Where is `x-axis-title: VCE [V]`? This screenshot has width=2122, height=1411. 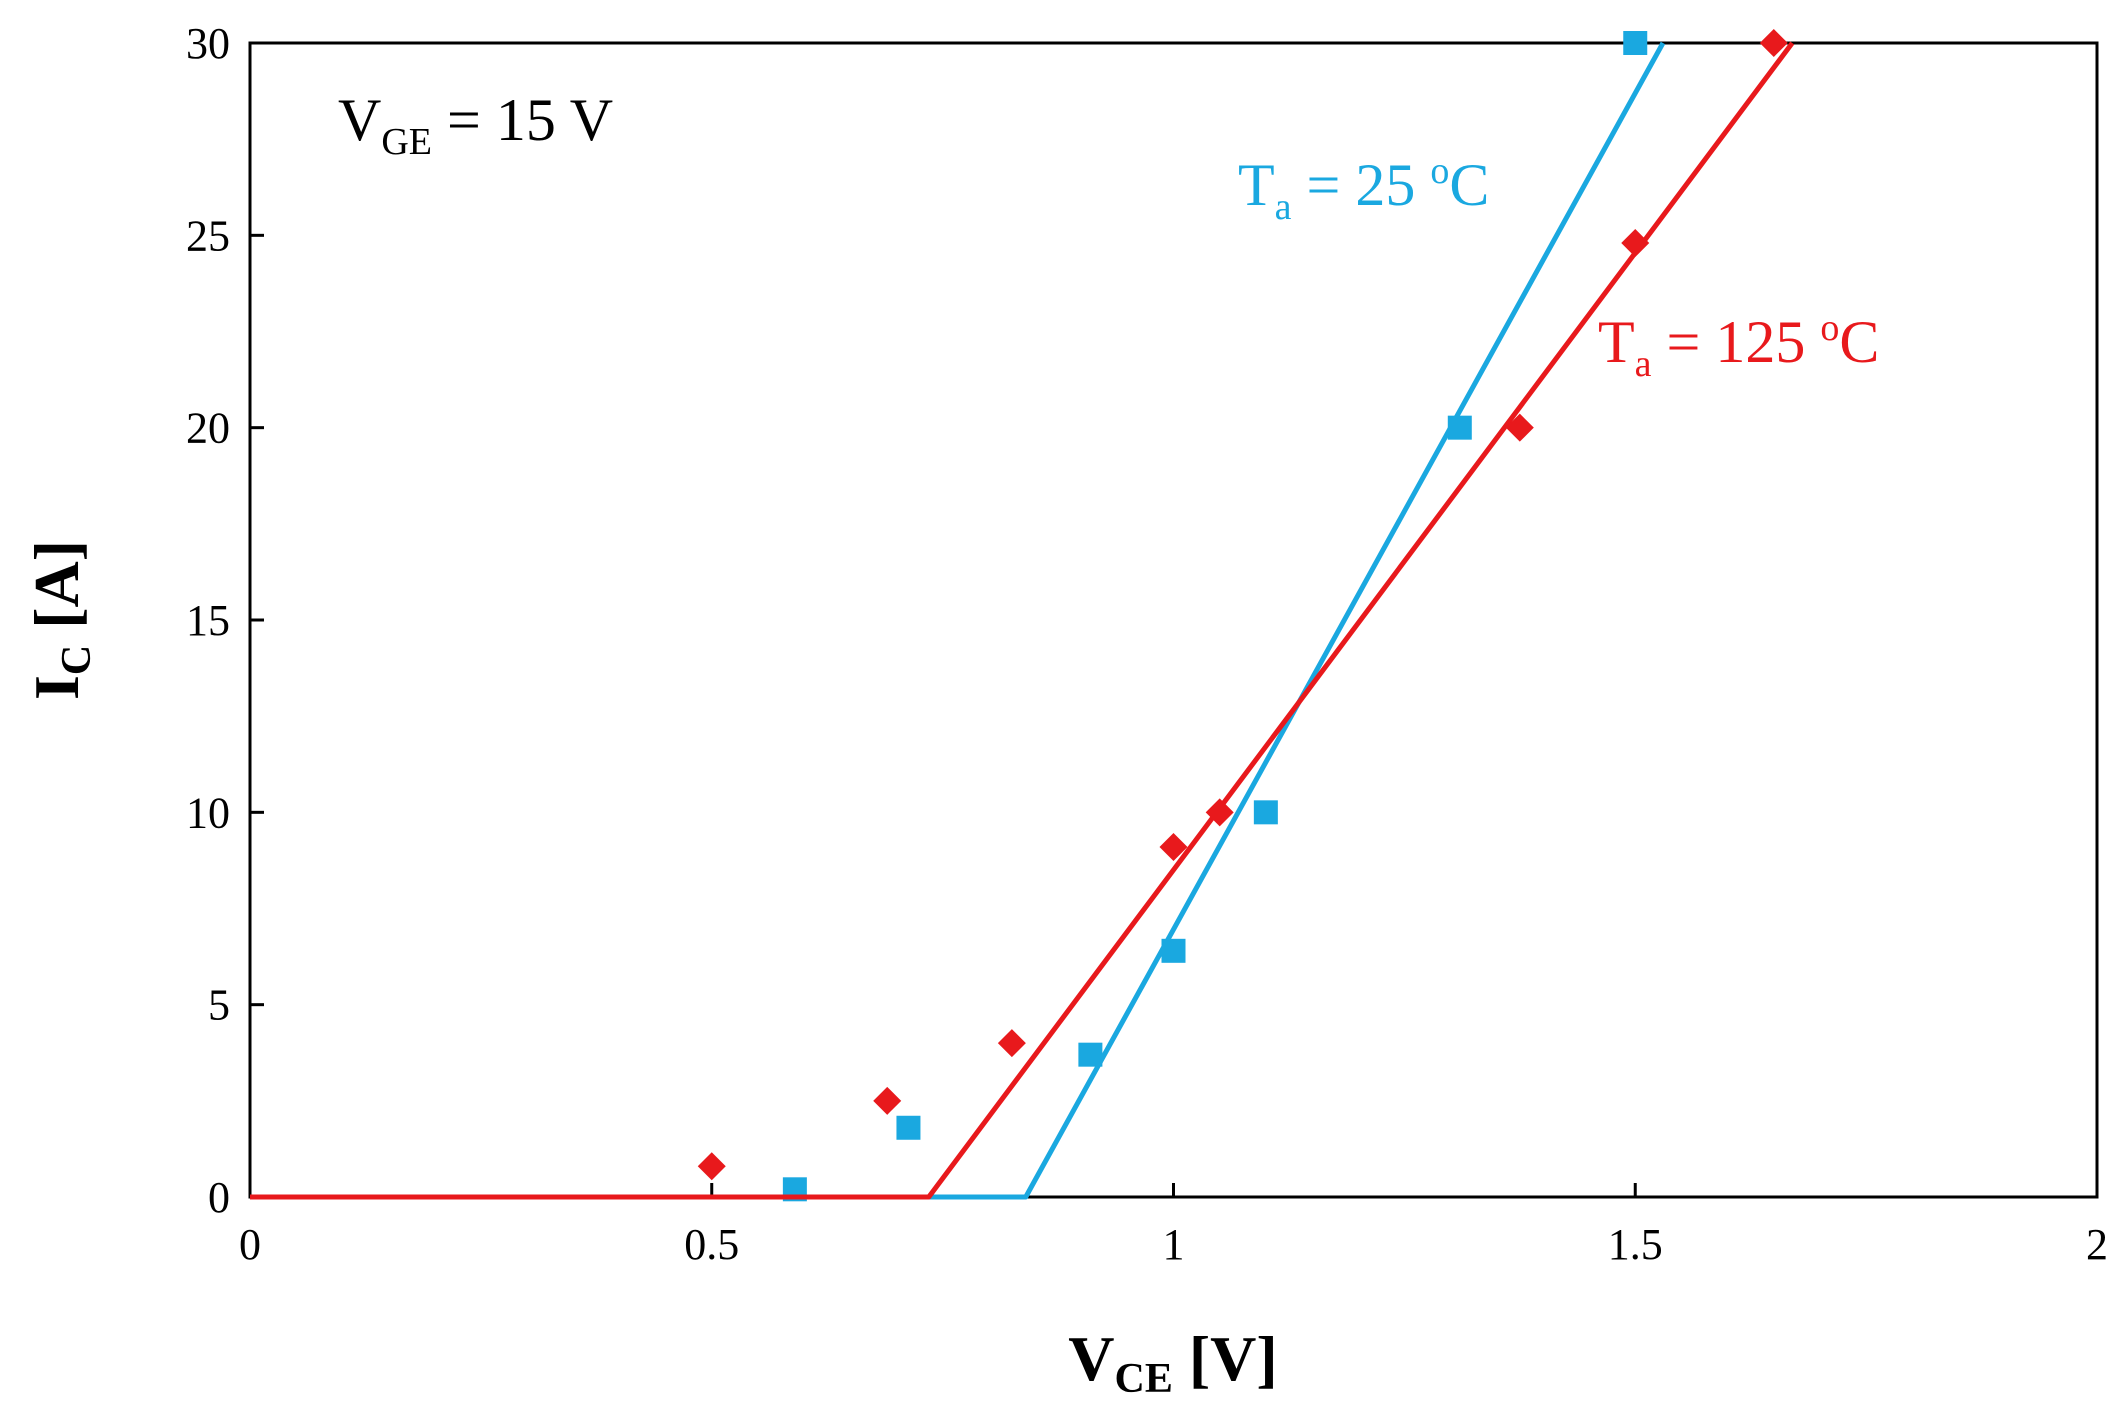 x-axis-title: VCE [V] is located at coordinates (1172, 1362).